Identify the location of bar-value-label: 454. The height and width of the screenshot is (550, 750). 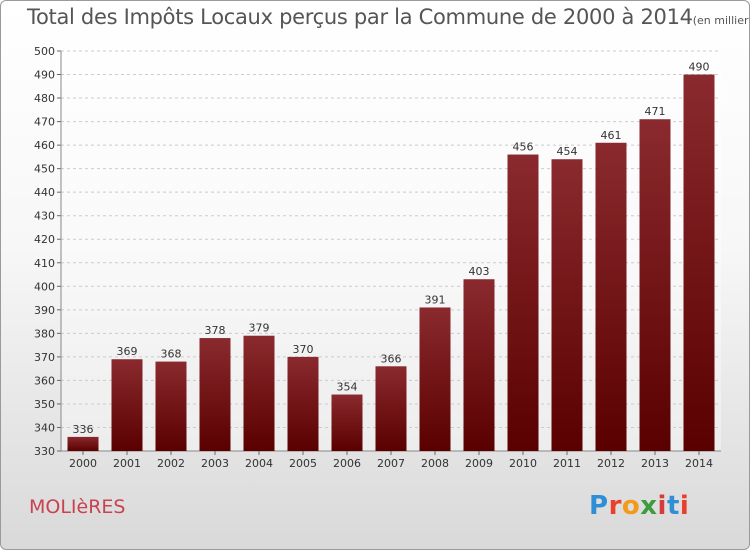
(567, 151).